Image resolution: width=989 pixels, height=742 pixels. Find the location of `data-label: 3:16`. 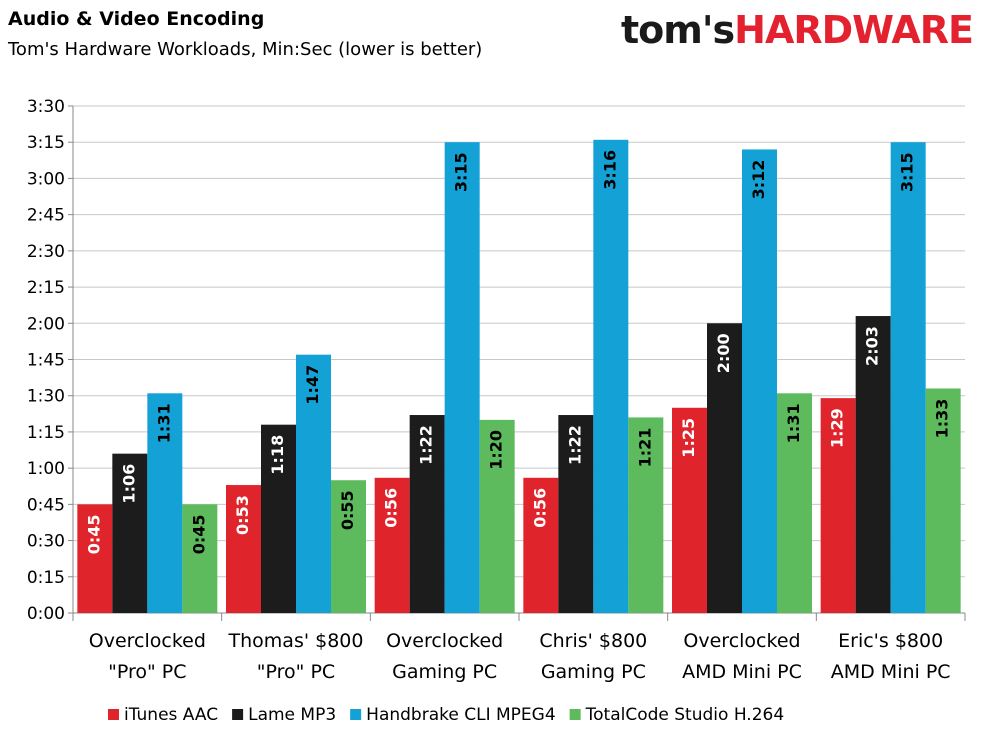

data-label: 3:16 is located at coordinates (609, 170).